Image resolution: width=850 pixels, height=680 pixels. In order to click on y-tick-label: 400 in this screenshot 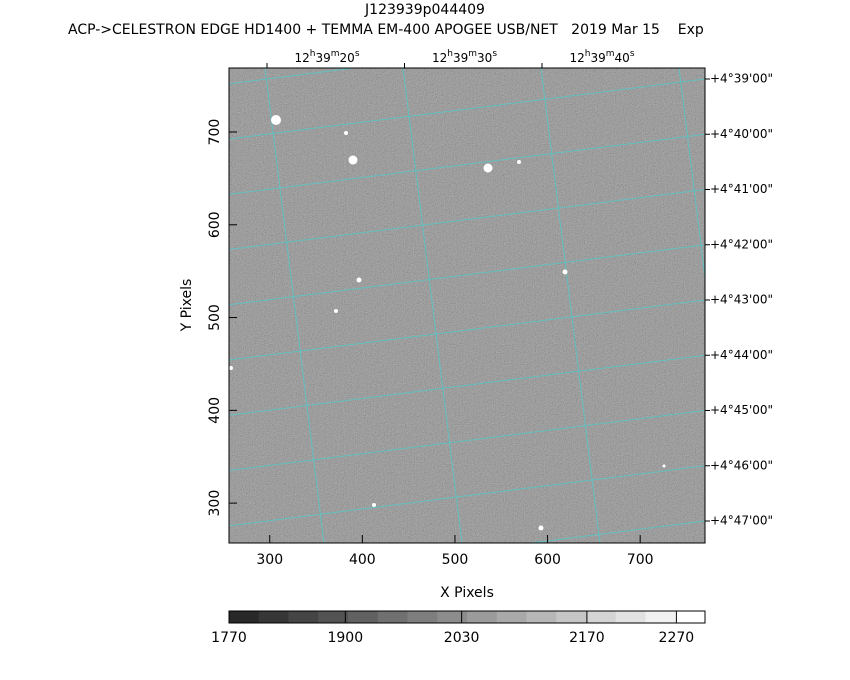, I will do `click(215, 410)`.